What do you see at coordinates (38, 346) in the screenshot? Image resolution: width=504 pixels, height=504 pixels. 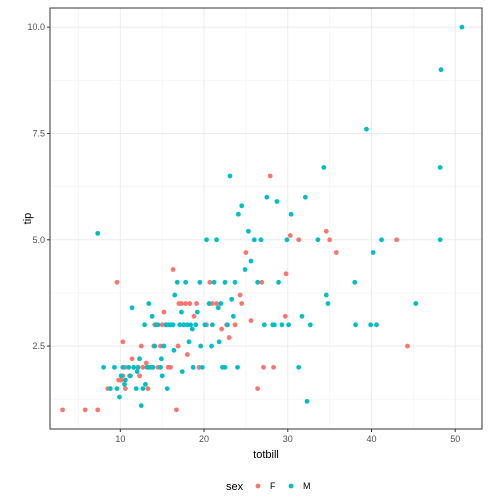 I see `y-tick-label: 2.5` at bounding box center [38, 346].